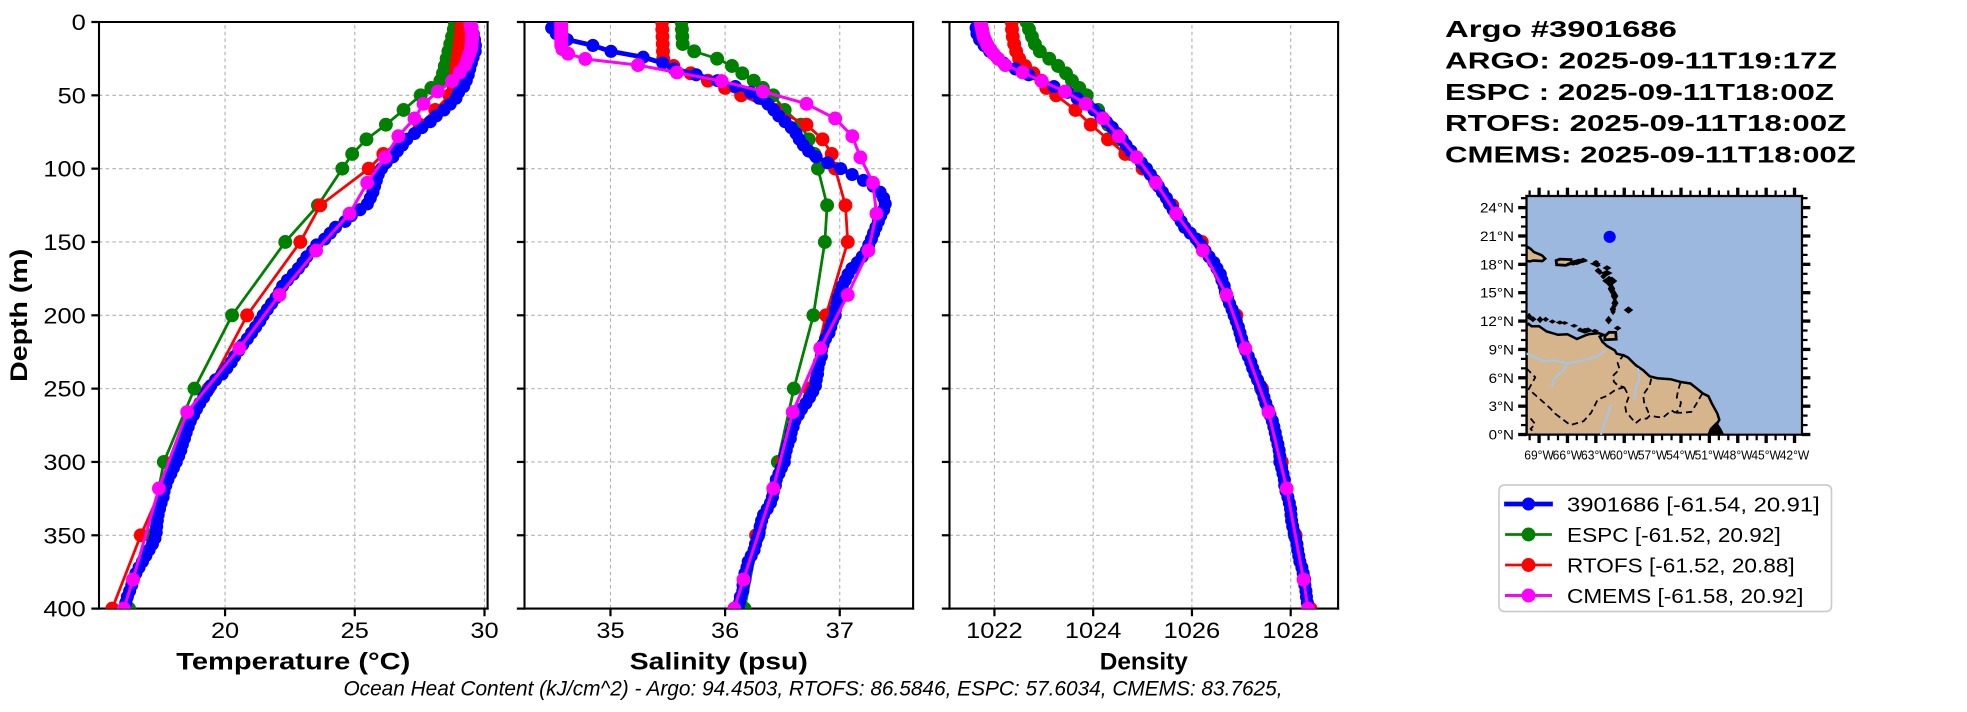 This screenshot has height=712, width=1967. Describe the element at coordinates (1624, 454) in the screenshot. I see `svg-text: 60°W` at that location.